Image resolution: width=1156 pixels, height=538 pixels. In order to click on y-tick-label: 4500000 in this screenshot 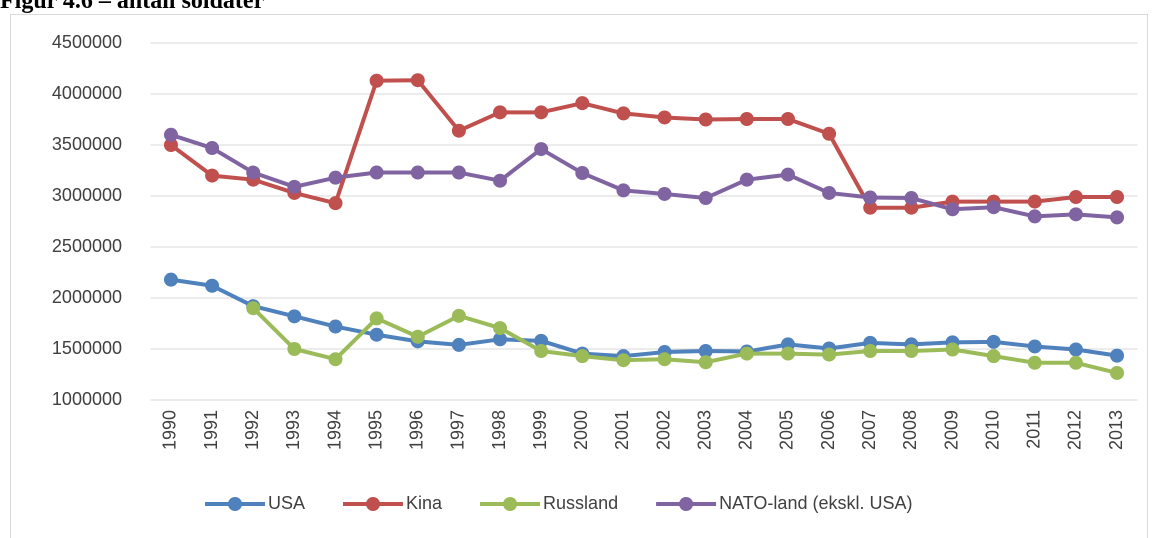, I will do `click(87, 42)`.